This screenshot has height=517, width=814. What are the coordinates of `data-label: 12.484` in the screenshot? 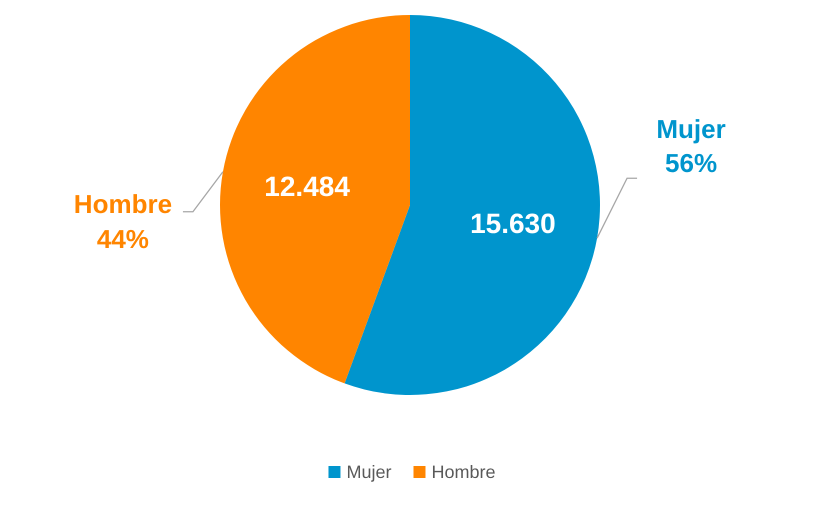 It's located at (307, 186).